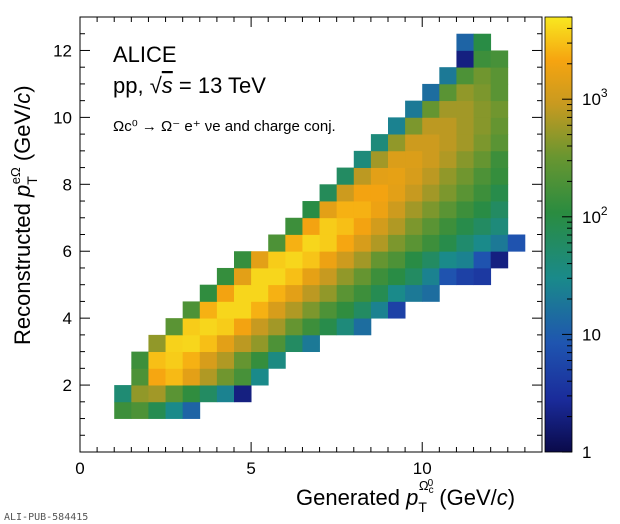 This screenshot has width=620, height=524. What do you see at coordinates (586, 452) in the screenshot?
I see `colorbar-tick-label: 1` at bounding box center [586, 452].